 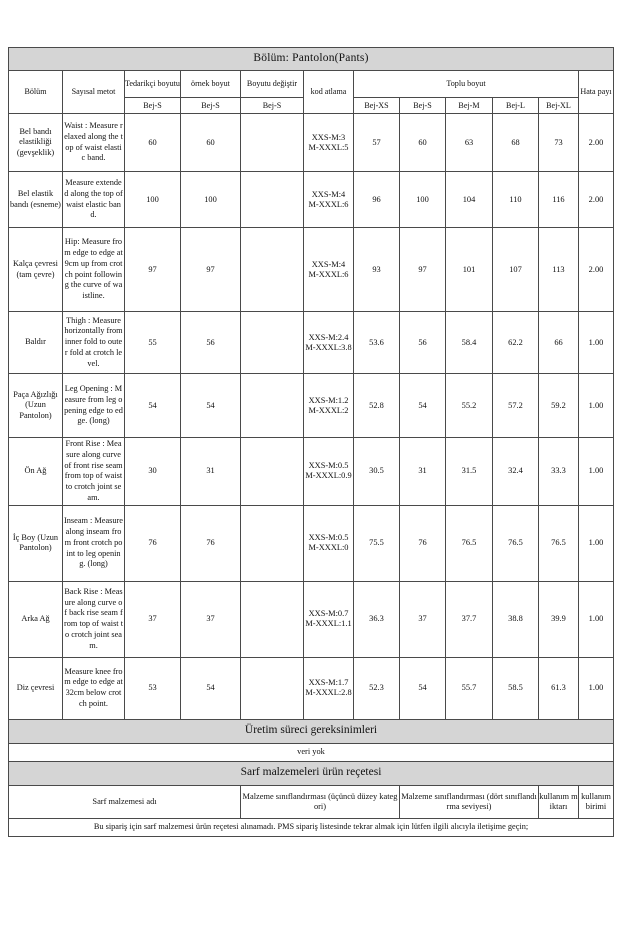 I want to click on row-tedarikci-boyutu: 100, so click(x=152, y=199).